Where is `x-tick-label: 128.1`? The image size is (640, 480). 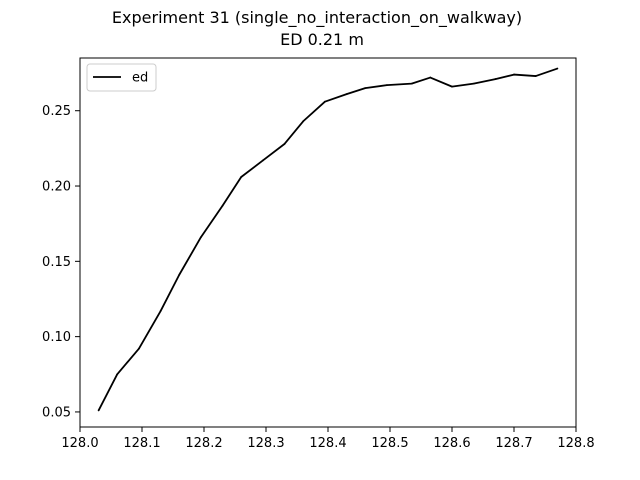 x-tick-label: 128.1 is located at coordinates (141, 443).